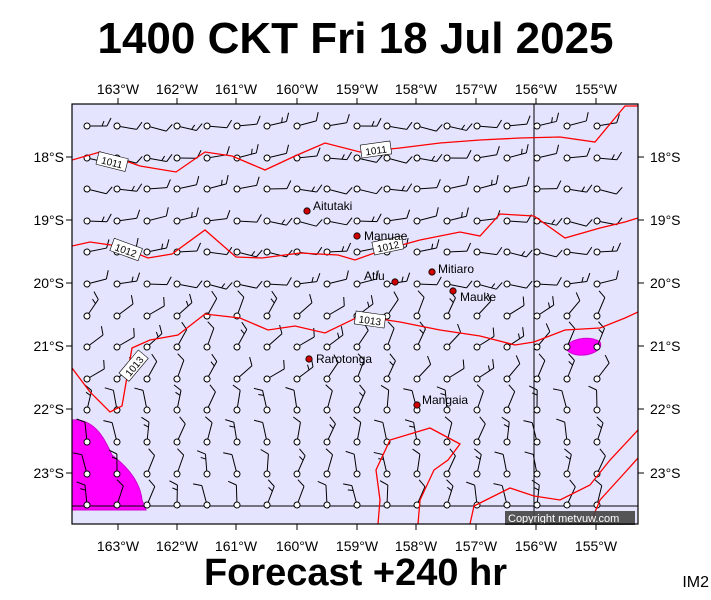  I want to click on lon-label-bottom-158w: 158°W, so click(416, 546).